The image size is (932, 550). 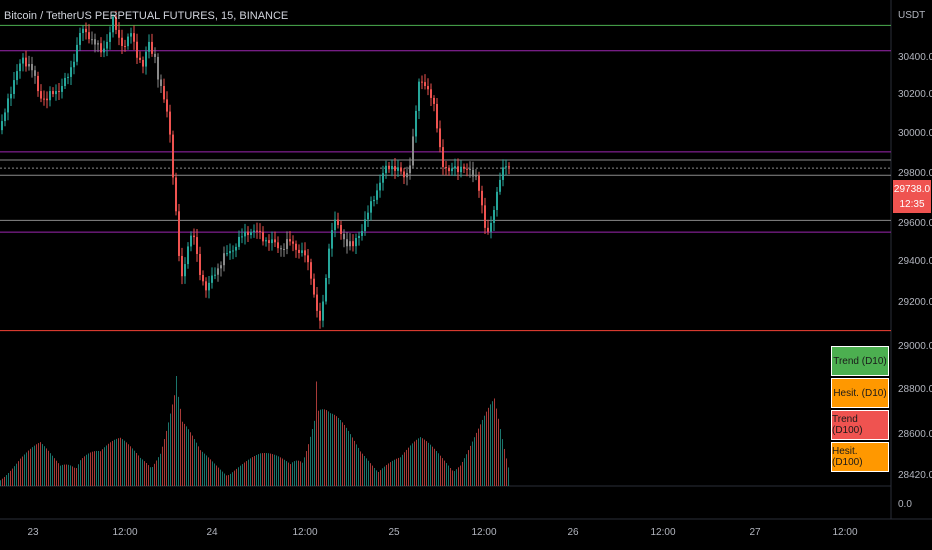 I want to click on time-axis-label: 27, so click(x=755, y=532).